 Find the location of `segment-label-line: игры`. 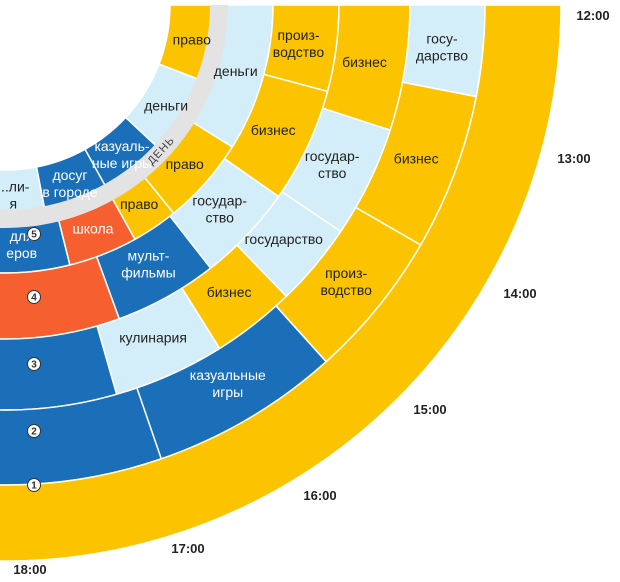

segment-label-line: игры is located at coordinates (227, 392).